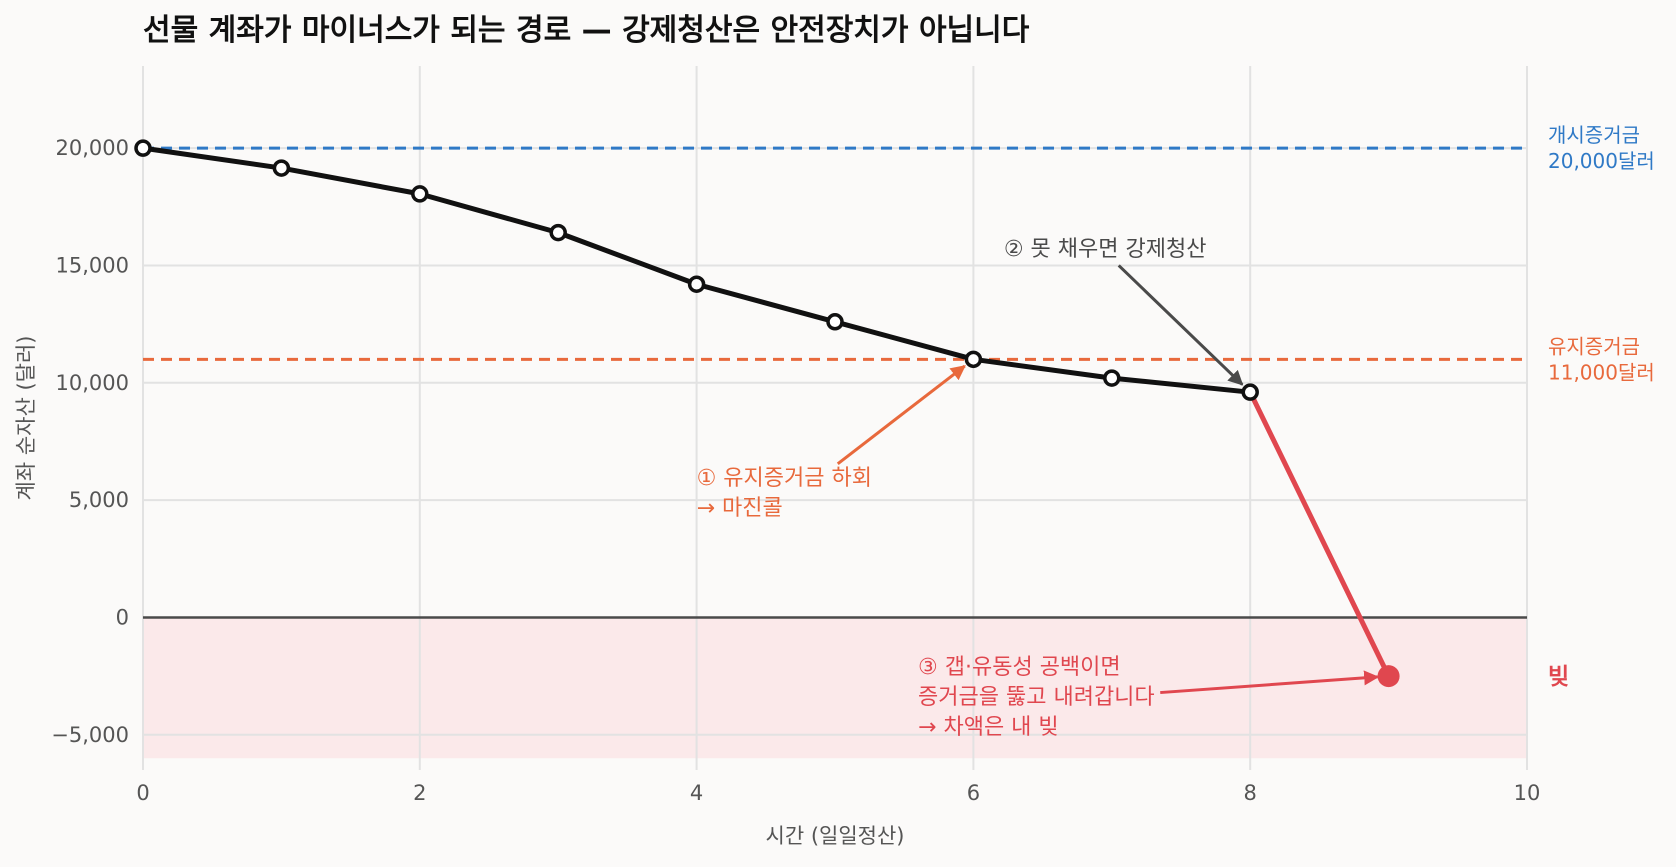 The height and width of the screenshot is (867, 1676). What do you see at coordinates (784, 478) in the screenshot?
I see `annotation-line: ① 유지증거금 하회` at bounding box center [784, 478].